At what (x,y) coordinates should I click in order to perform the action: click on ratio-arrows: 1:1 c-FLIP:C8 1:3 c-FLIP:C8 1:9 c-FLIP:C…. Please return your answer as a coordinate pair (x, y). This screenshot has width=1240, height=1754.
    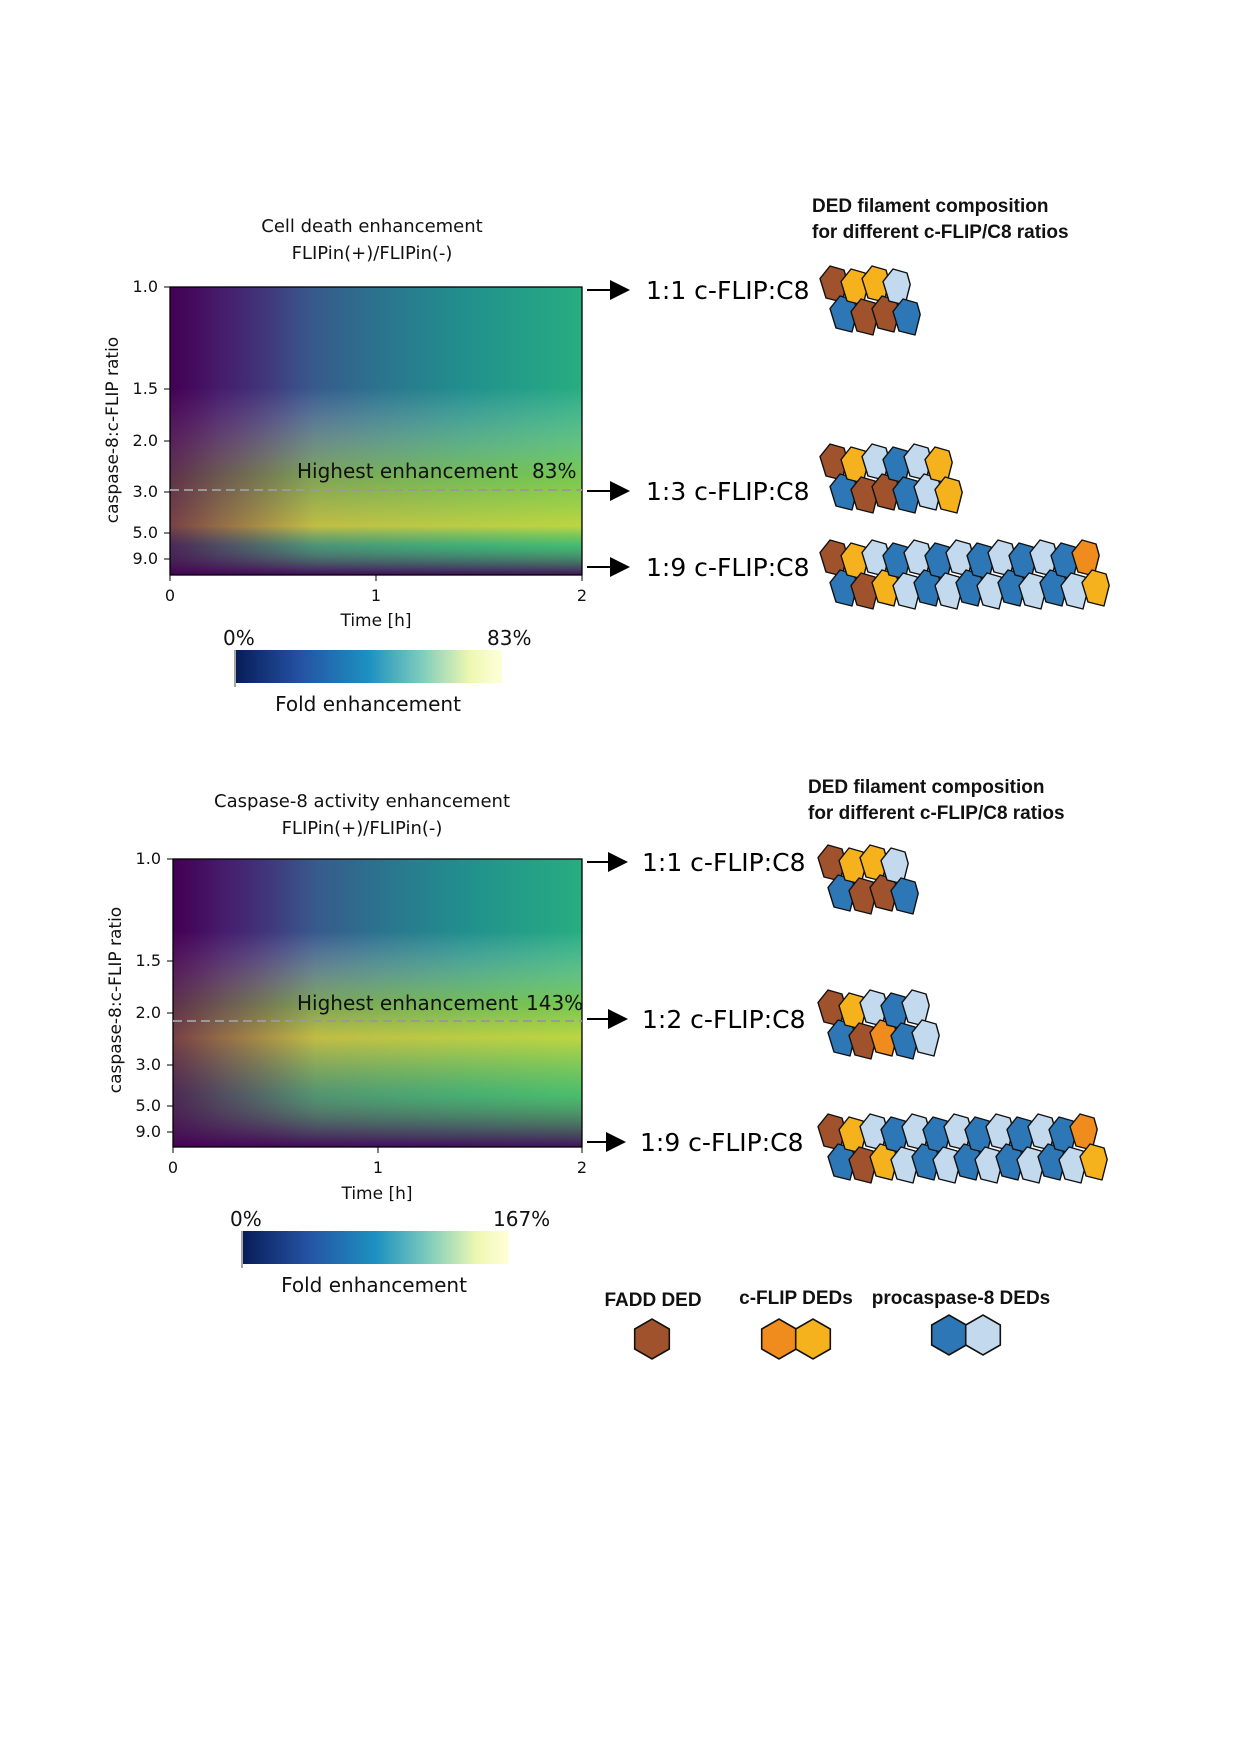
    Looking at the image, I should click on (698, 429).